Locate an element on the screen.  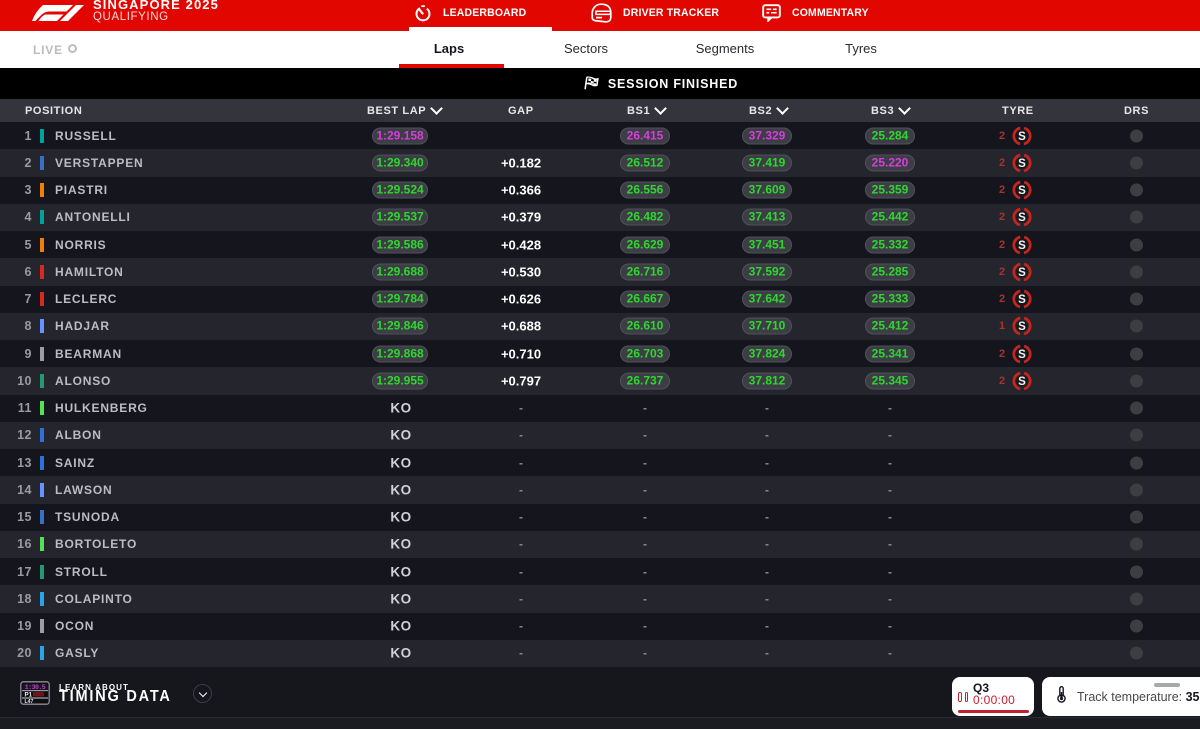
svg-text: 1:30.5 is located at coordinates (35, 687).